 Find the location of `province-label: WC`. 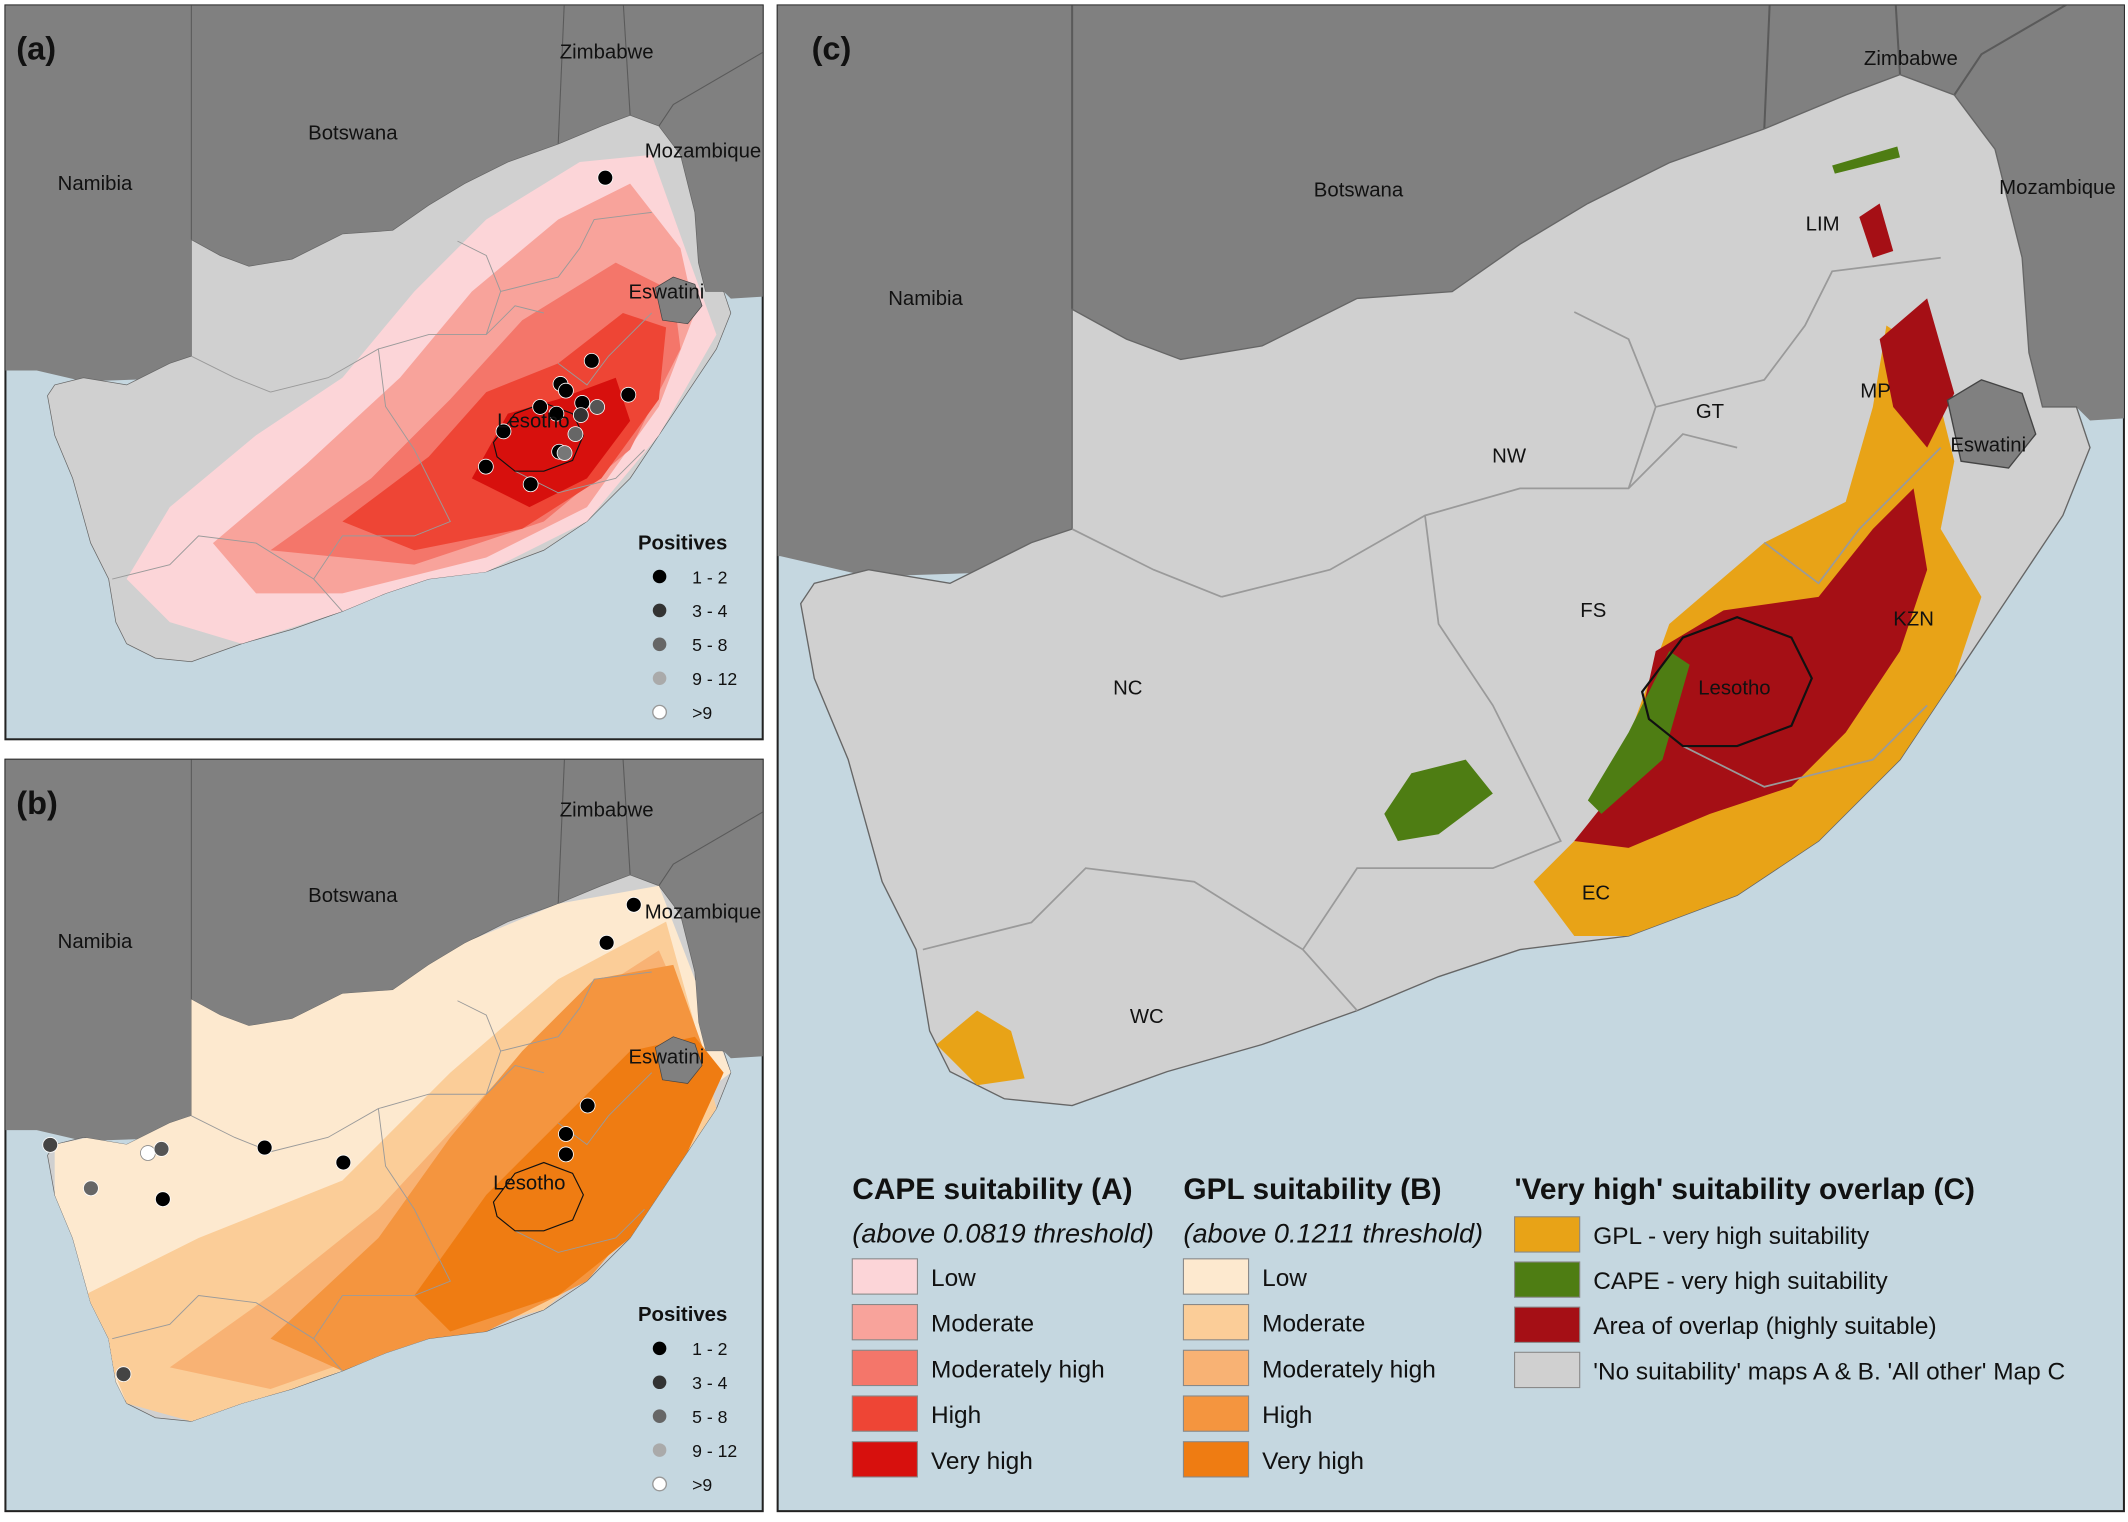

province-label: WC is located at coordinates (1147, 1017).